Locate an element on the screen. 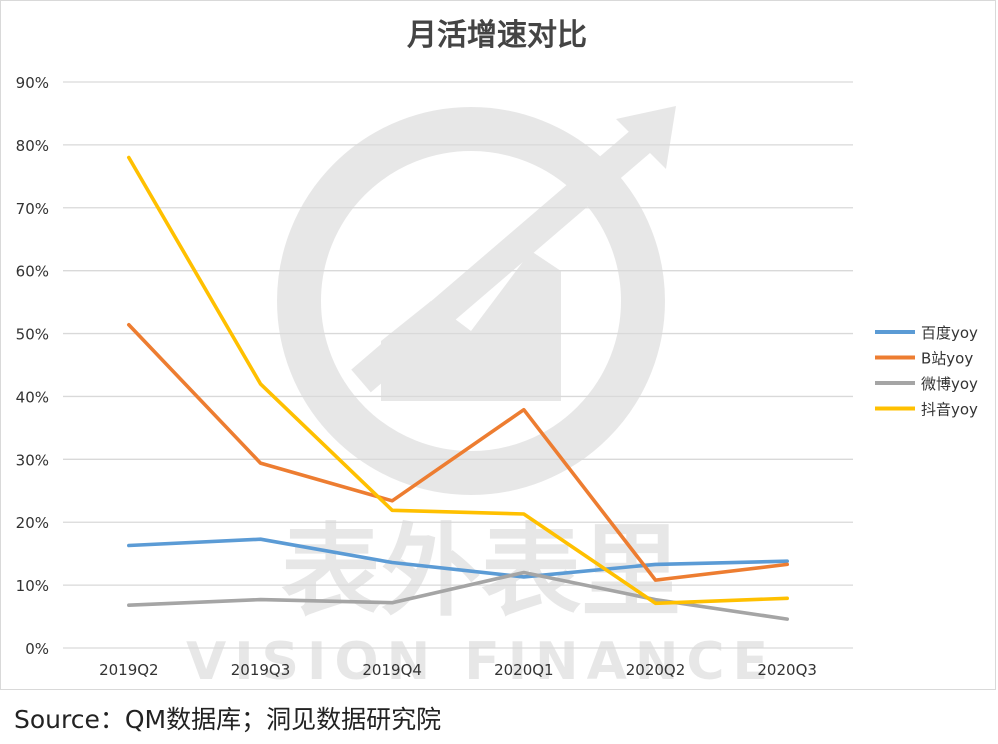  y-tick-label: 10% is located at coordinates (32, 586).